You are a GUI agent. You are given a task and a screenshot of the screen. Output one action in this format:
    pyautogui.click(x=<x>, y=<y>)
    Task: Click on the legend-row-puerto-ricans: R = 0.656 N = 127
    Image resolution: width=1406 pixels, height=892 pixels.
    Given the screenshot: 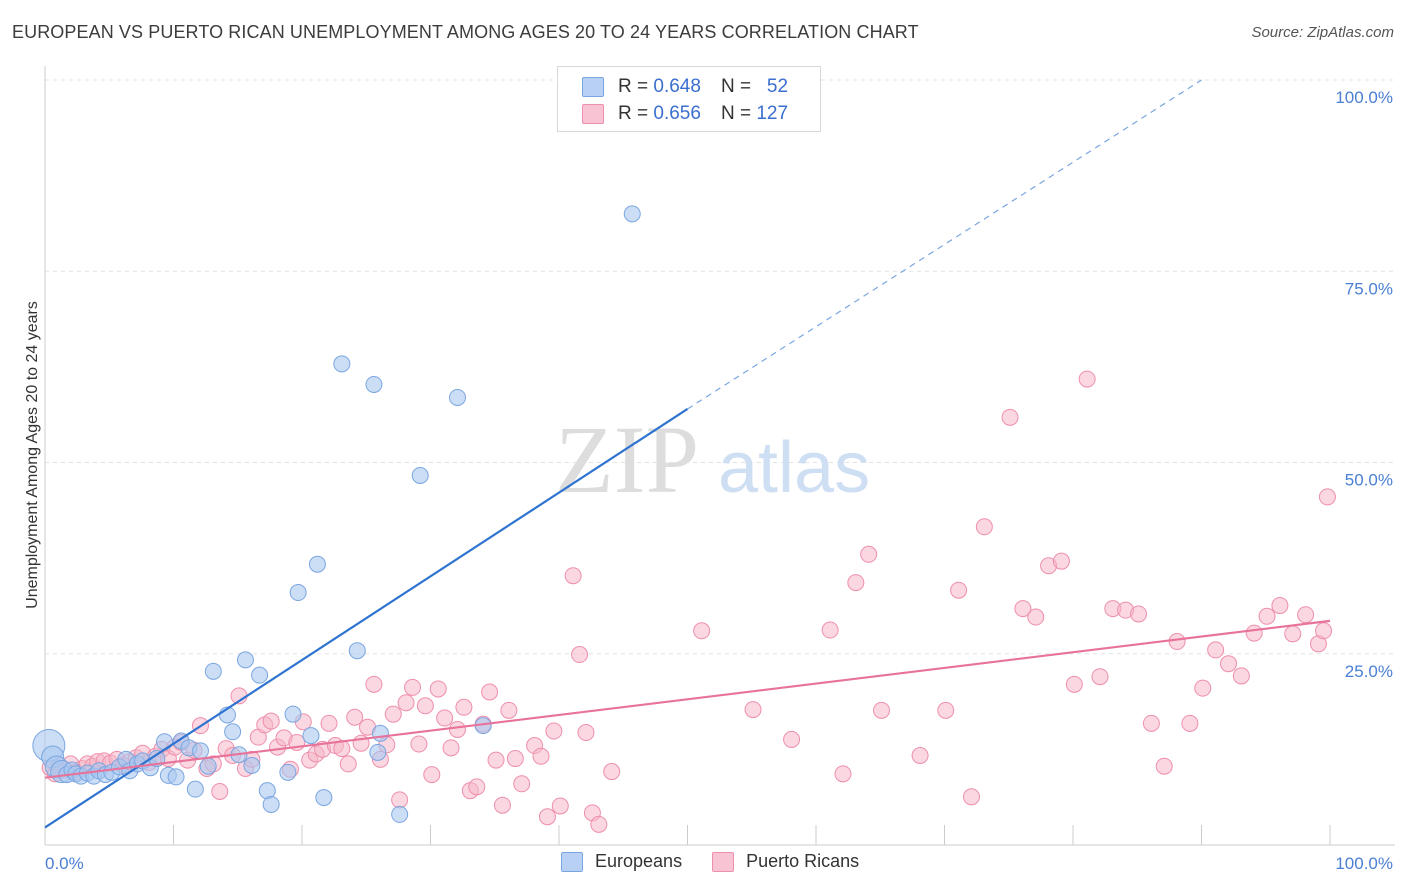 What is the action you would take?
    pyautogui.click(x=685, y=114)
    